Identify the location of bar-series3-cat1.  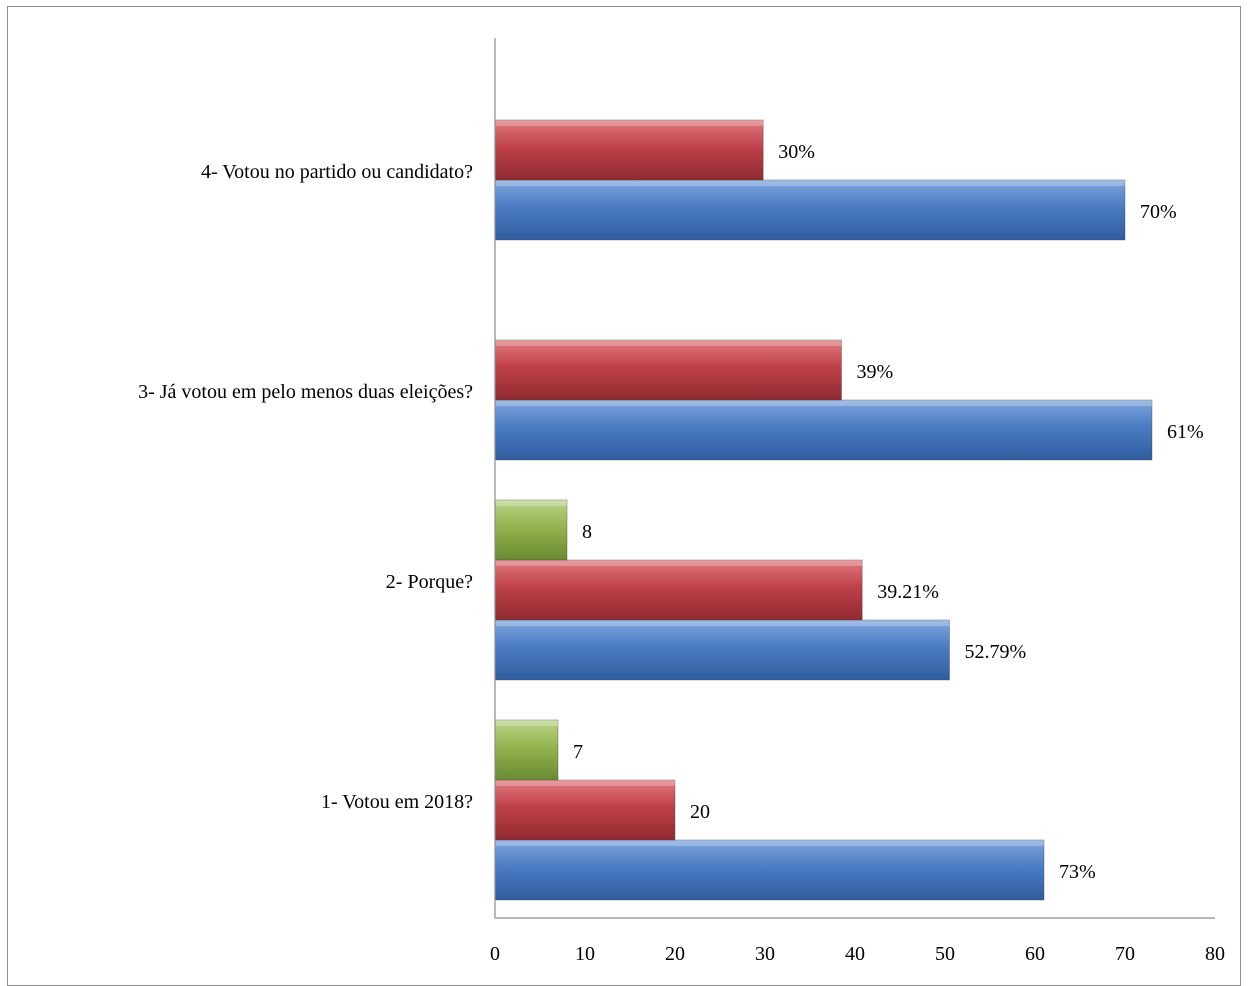
(526, 750).